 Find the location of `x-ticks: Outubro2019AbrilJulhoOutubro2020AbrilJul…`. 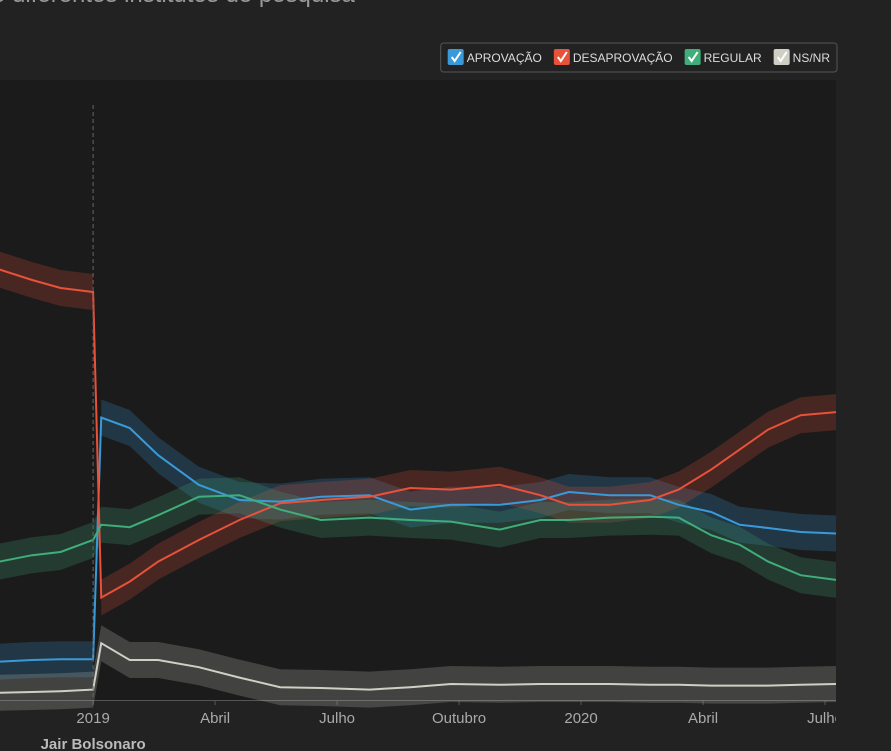

x-ticks: Outubro2019AbrilJulhoOutubro2020AbrilJul… is located at coordinates (459, 713).